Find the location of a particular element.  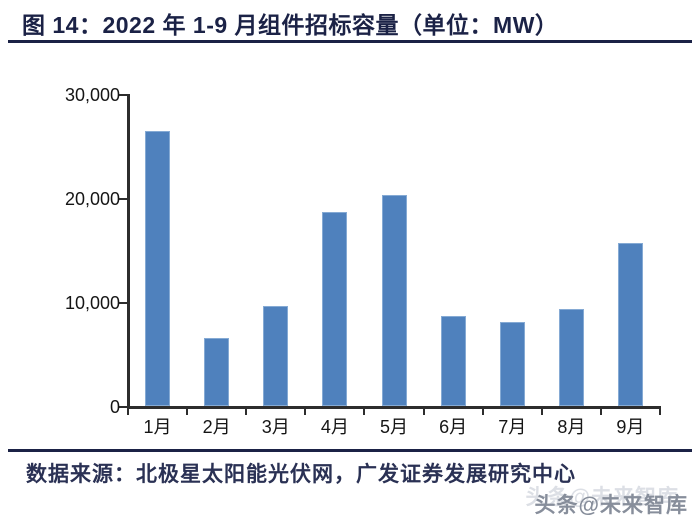

bar-2月 is located at coordinates (217, 372).